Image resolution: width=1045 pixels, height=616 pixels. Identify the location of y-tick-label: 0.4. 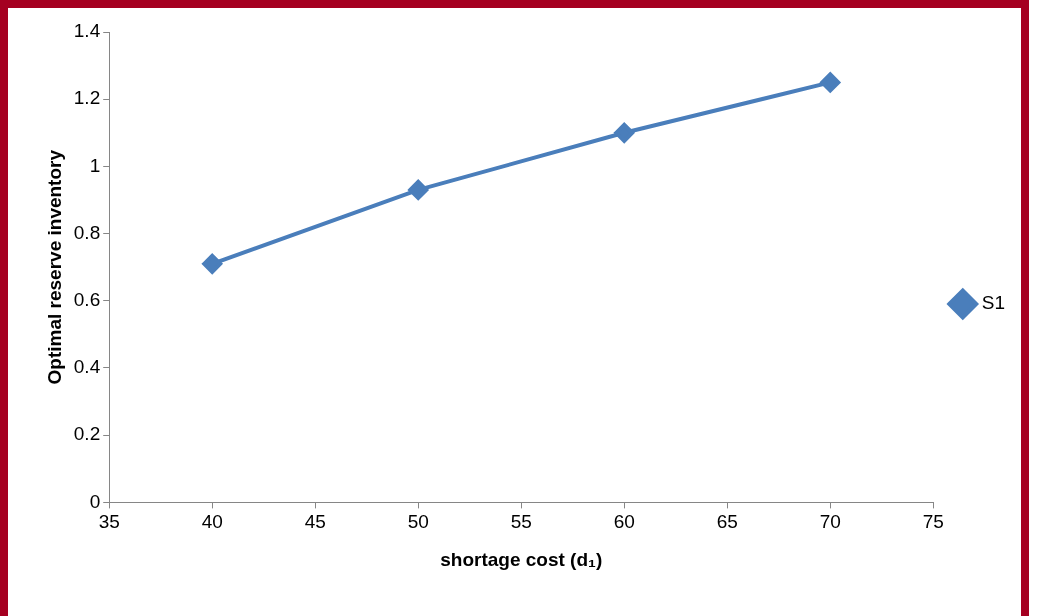
(87, 367).